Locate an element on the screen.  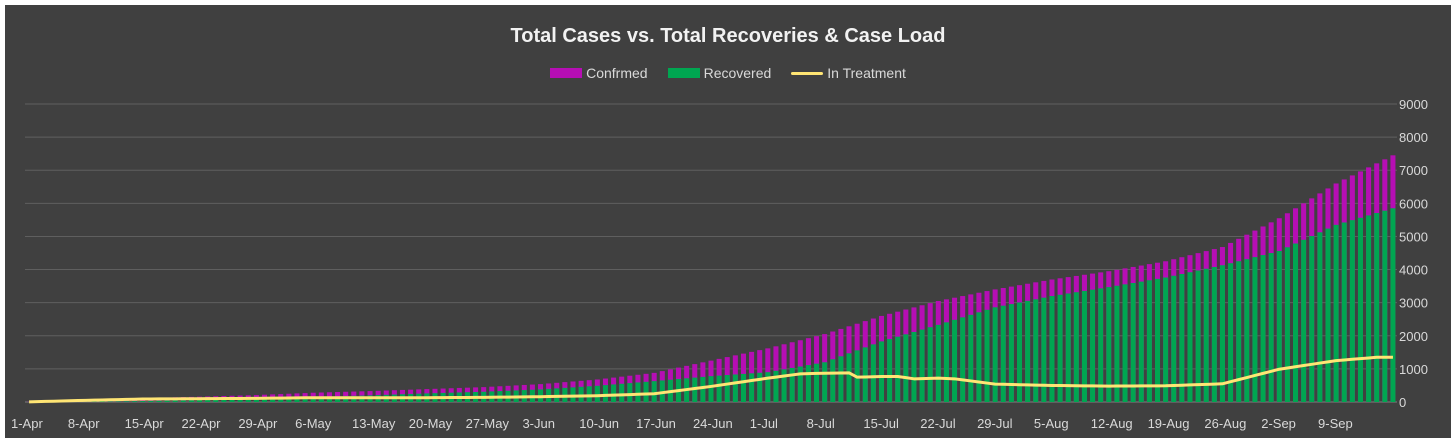
x-tick-label: 2-Sep is located at coordinates (1278, 423).